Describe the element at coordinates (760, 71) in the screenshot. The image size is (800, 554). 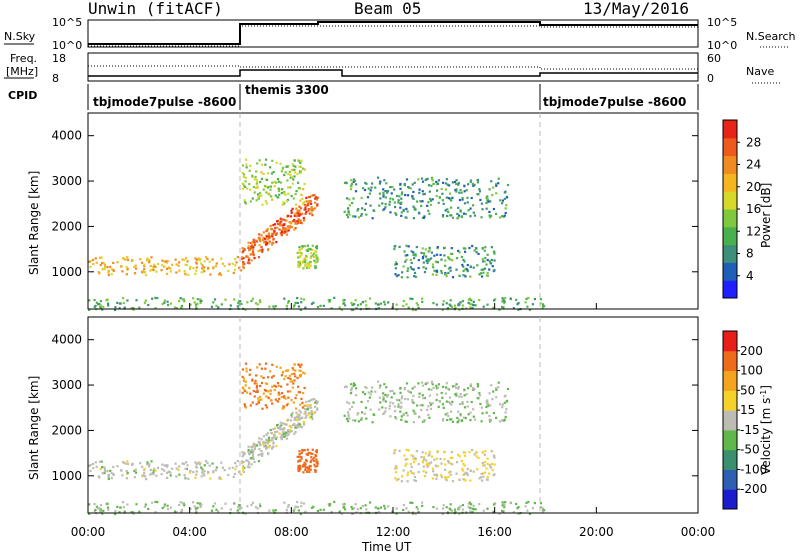
I see `nave-label: Nave` at that location.